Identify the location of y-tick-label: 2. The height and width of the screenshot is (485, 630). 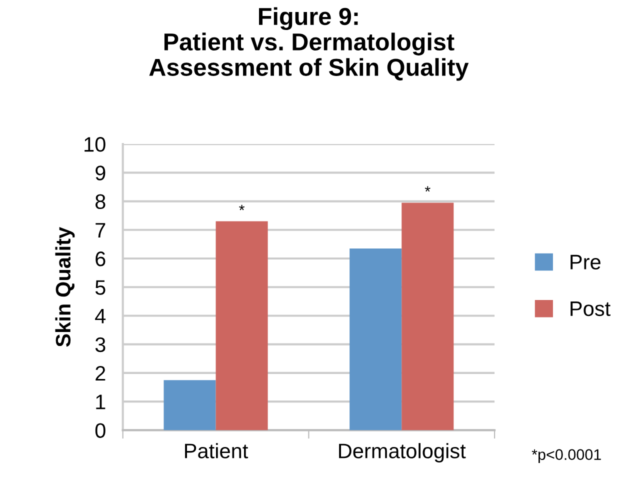
(101, 373).